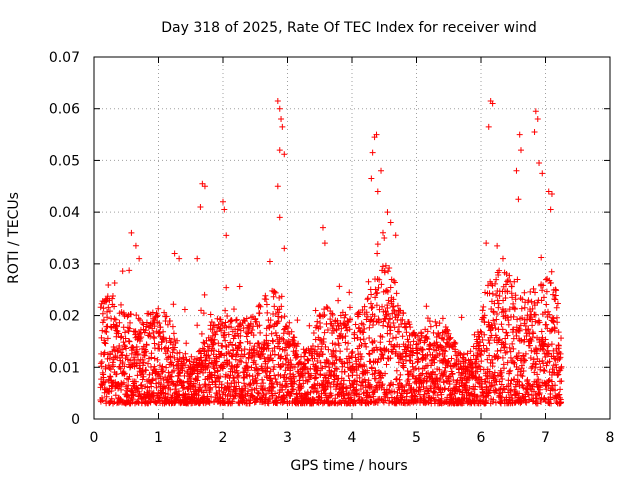 This screenshot has height=480, width=640. I want to click on y-tick-label: 0.06, so click(64, 110).